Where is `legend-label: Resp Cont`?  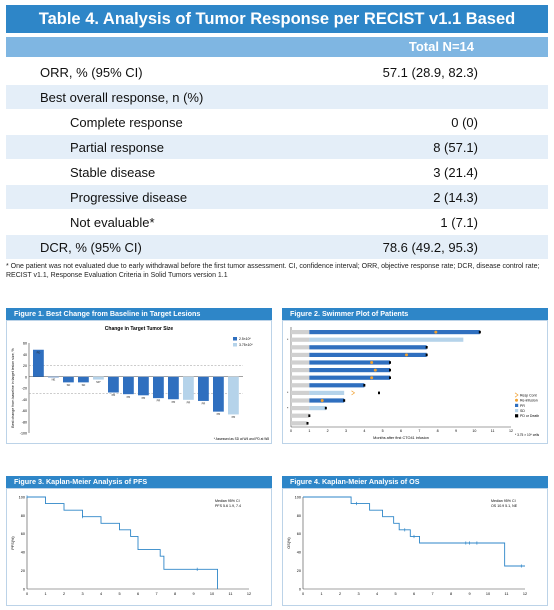 legend-label: Resp Cont is located at coordinates (528, 395).